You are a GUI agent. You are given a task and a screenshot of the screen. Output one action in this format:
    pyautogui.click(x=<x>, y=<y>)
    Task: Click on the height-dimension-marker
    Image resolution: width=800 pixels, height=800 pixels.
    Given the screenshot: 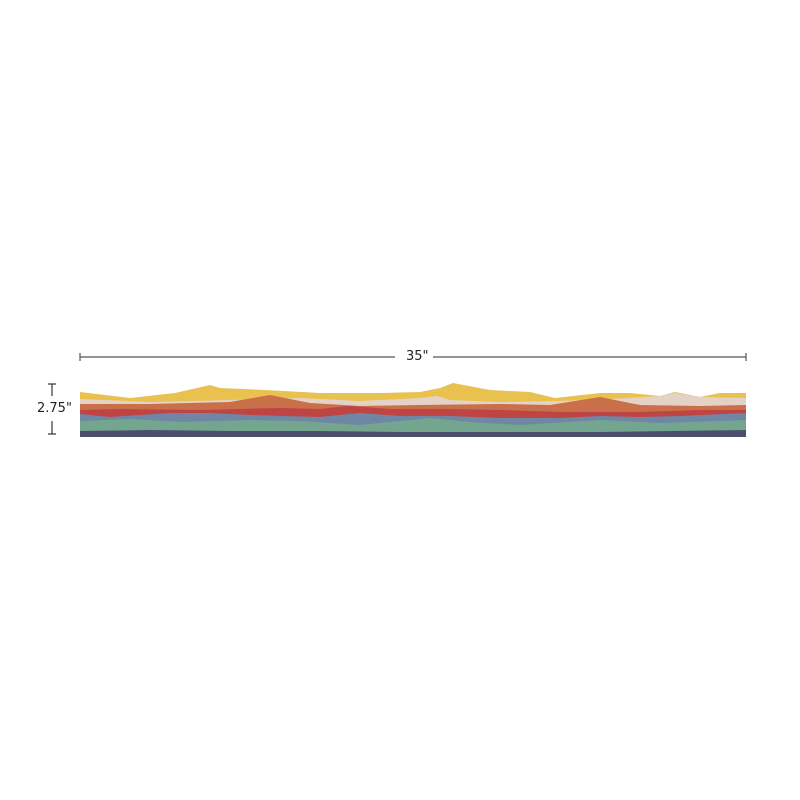 What is the action you would take?
    pyautogui.click(x=52, y=409)
    